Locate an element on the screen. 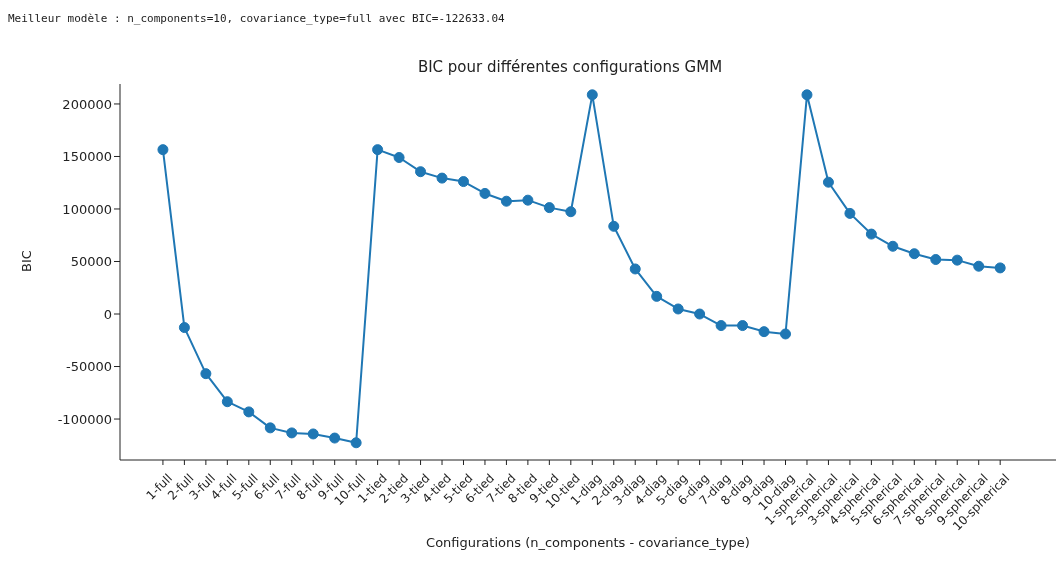 The height and width of the screenshot is (563, 1064). y-tick-label: -100000 is located at coordinates (84, 419).